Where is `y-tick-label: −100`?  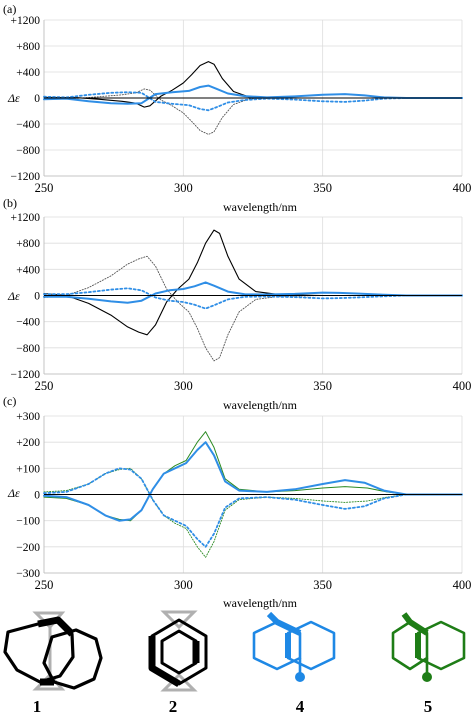 y-tick-label: −100 is located at coordinates (28, 522).